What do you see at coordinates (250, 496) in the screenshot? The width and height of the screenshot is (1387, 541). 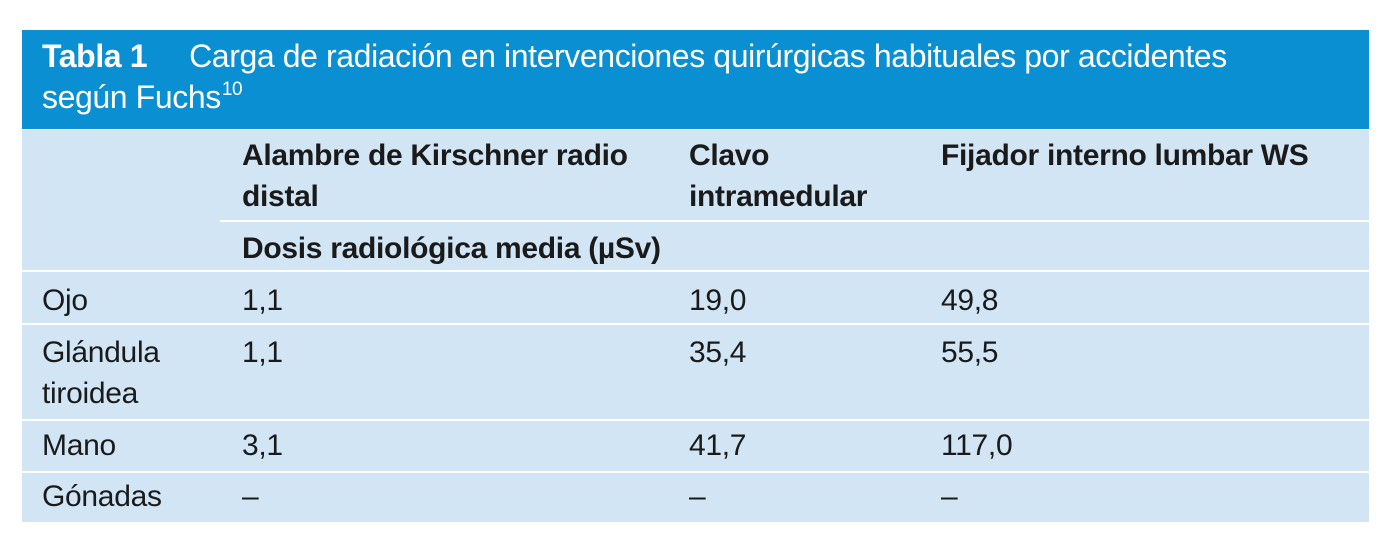 I see `cell-gonadas-kirschner: –` at bounding box center [250, 496].